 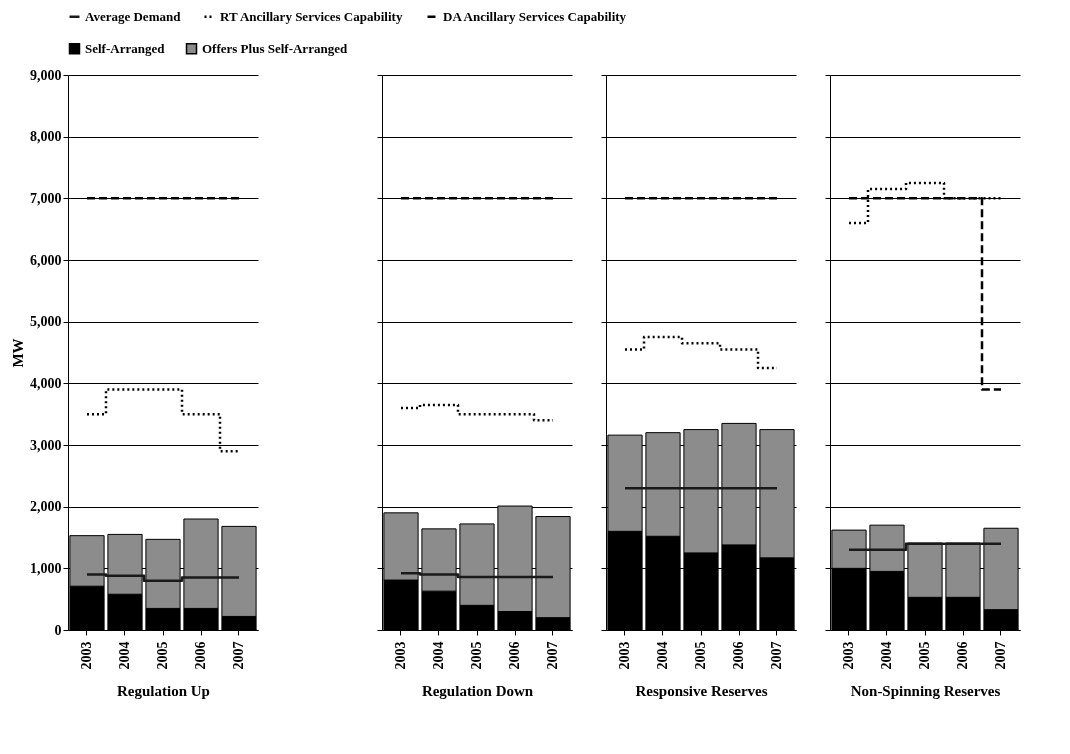 What do you see at coordinates (18, 353) in the screenshot?
I see `y-axis-title: MW` at bounding box center [18, 353].